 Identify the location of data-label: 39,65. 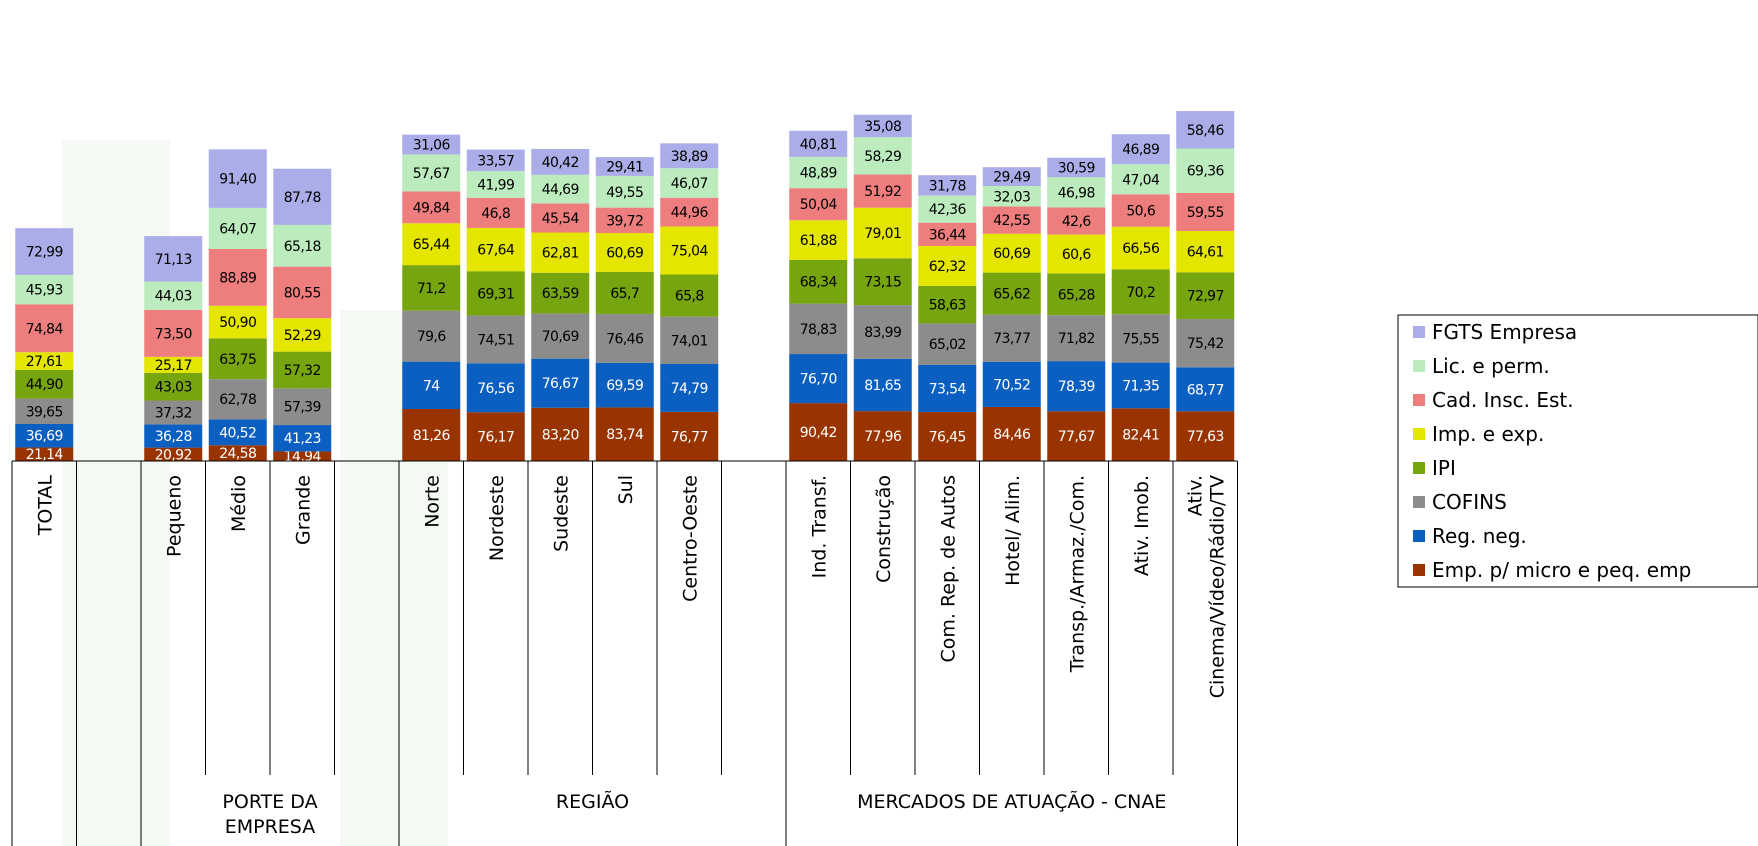
(44, 412).